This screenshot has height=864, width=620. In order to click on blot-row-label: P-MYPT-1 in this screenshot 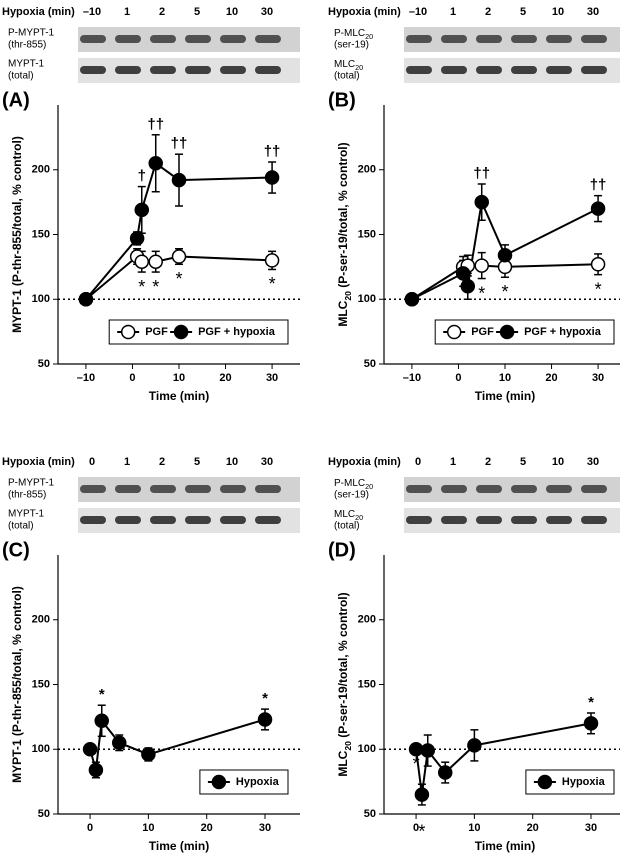, I will do `click(31, 483)`.